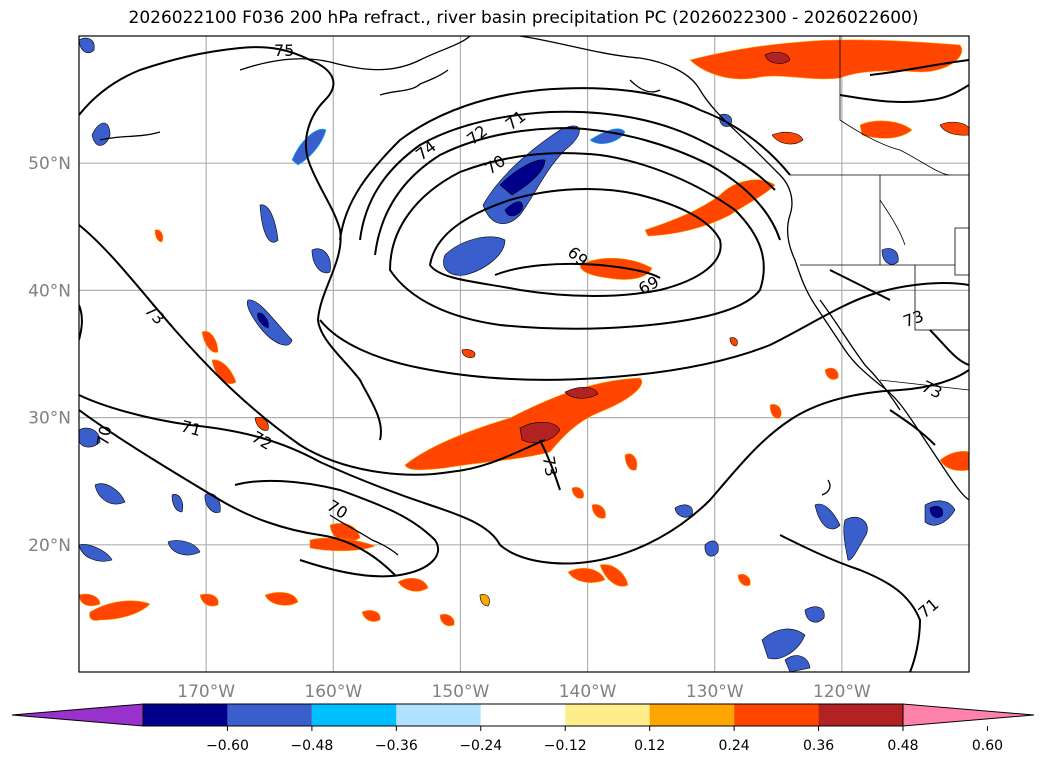 This screenshot has height=765, width=1047. Describe the element at coordinates (49, 419) in the screenshot. I see `latitude-tick-label: 30°N` at that location.